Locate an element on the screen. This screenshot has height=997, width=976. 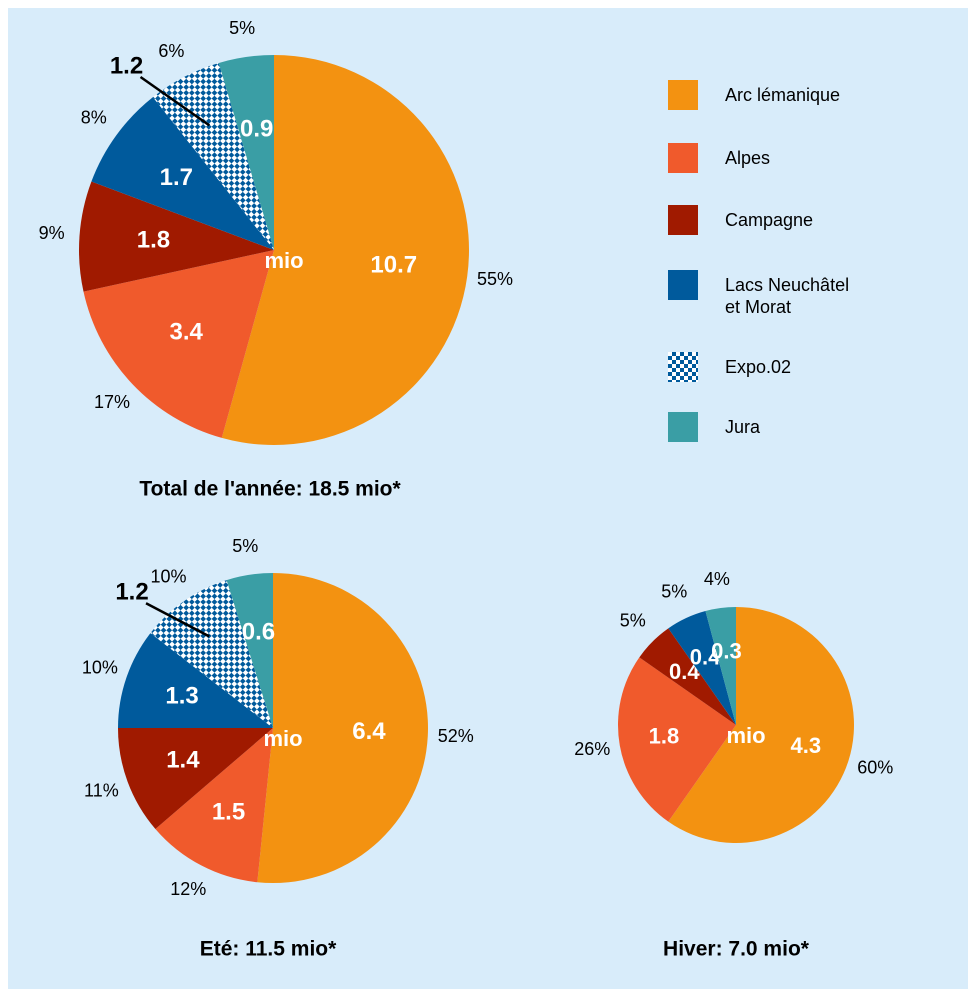
percent-label: 17% is located at coordinates (112, 402).